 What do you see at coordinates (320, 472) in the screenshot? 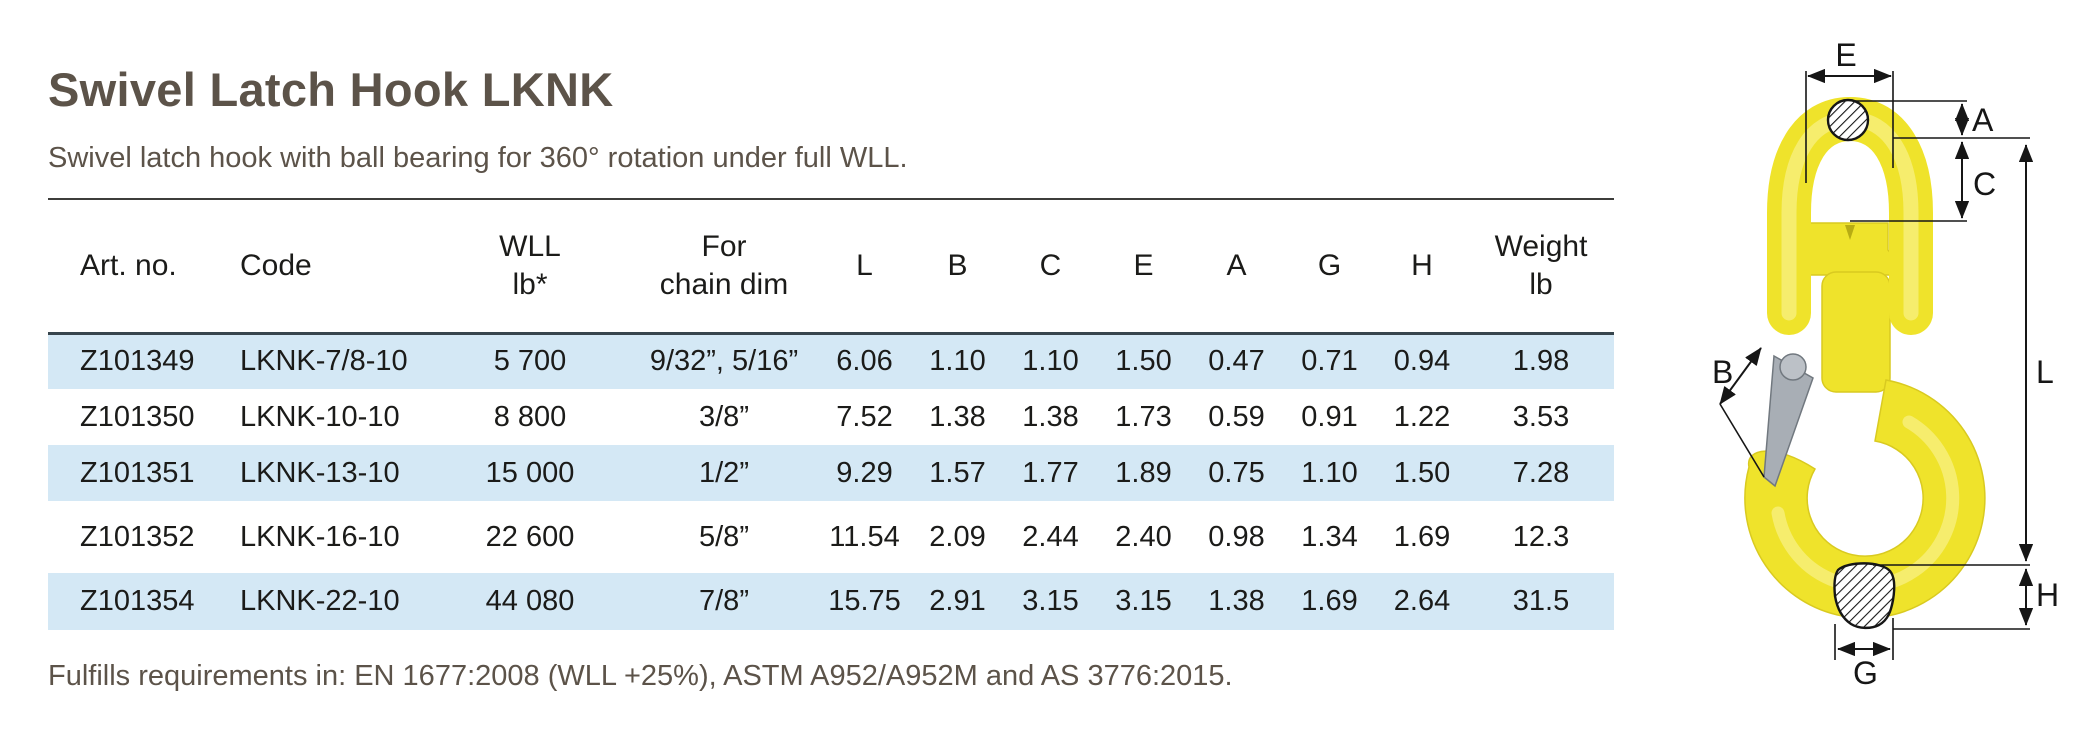
I see `cell-code: LKNK-13-10` at bounding box center [320, 472].